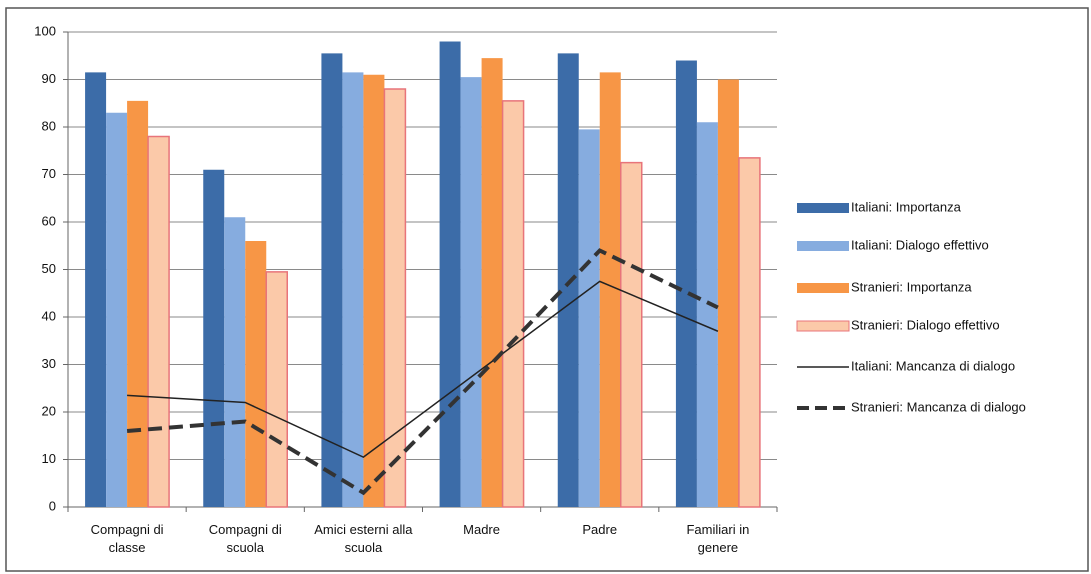  What do you see at coordinates (49, 125) in the screenshot?
I see `y-tick-label: 80` at bounding box center [49, 125].